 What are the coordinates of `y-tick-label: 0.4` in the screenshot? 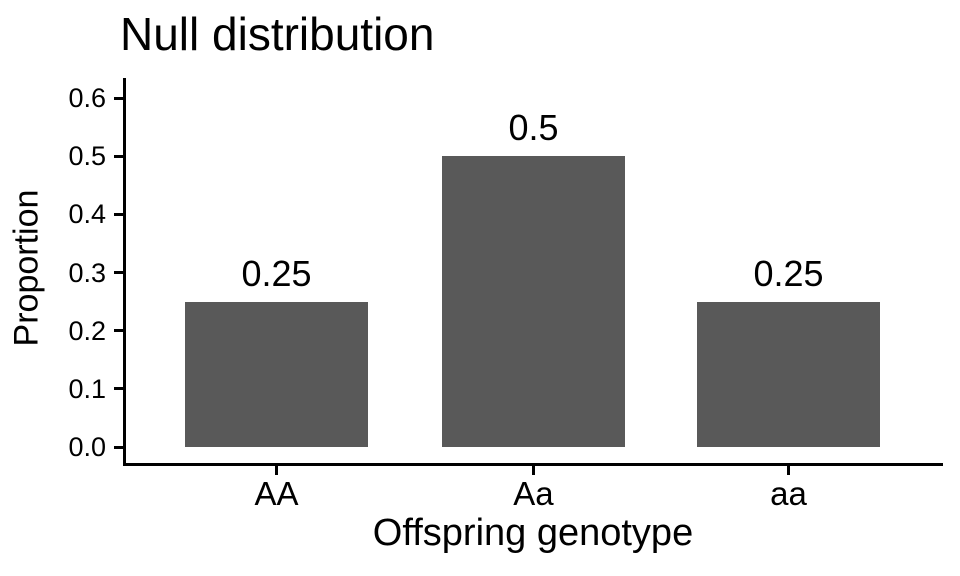 It's located at (87, 214).